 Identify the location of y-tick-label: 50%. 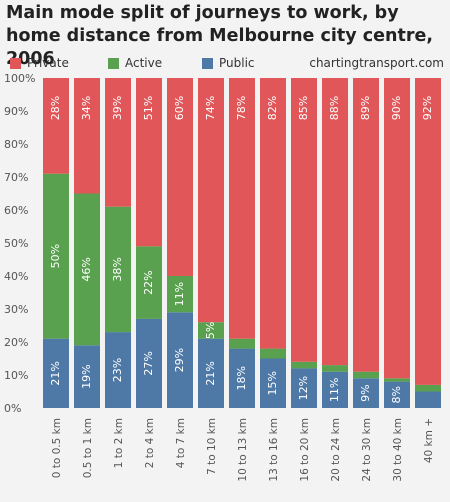
(16, 243).